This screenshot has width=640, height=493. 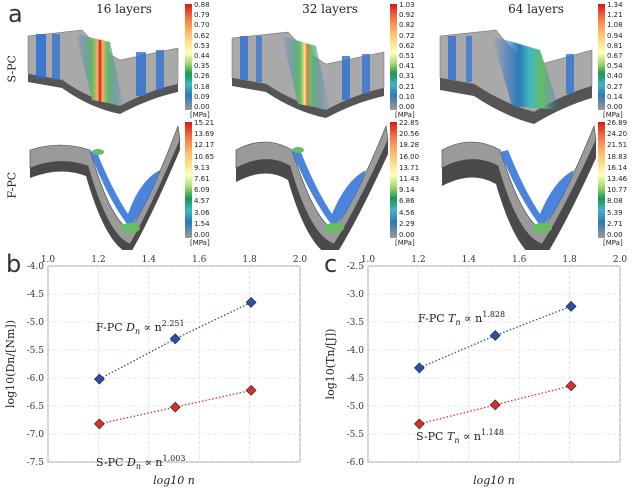 I want to click on y-tick-label: -4.5, so click(x=356, y=379).